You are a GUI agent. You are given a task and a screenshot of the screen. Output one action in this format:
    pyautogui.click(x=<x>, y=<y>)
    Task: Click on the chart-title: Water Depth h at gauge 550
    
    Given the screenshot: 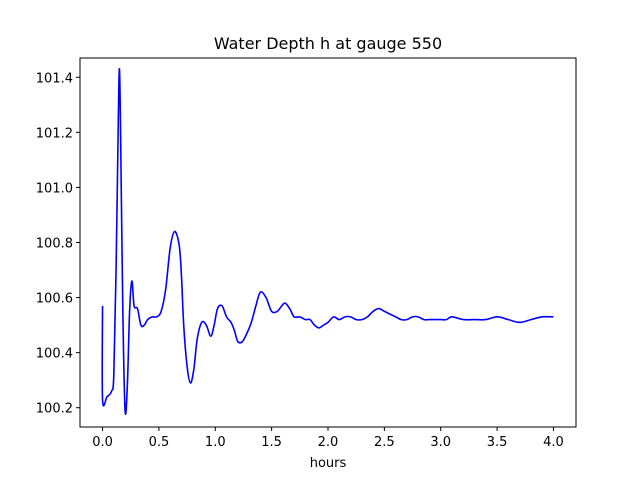 What is the action you would take?
    pyautogui.click(x=328, y=43)
    